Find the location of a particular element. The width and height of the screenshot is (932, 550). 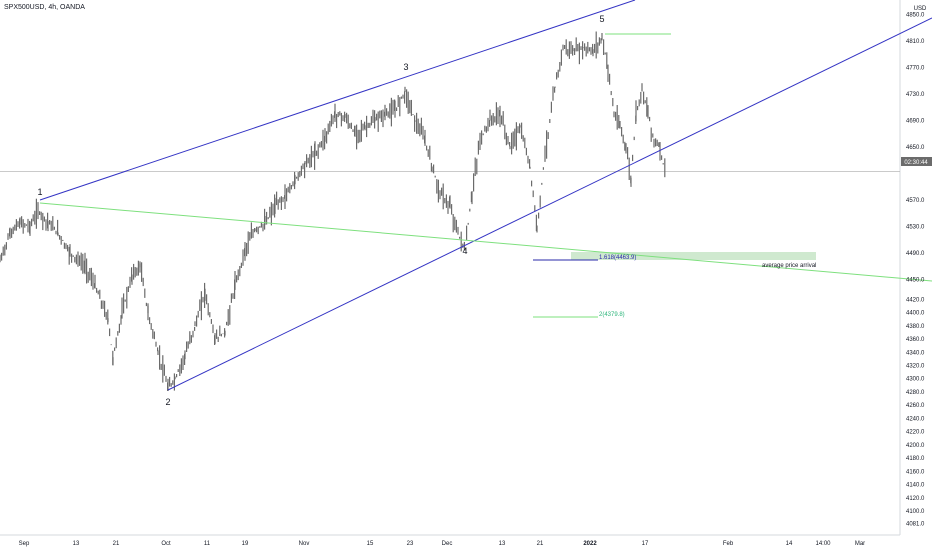

price-tick-label: 4081.0 is located at coordinates (915, 525).